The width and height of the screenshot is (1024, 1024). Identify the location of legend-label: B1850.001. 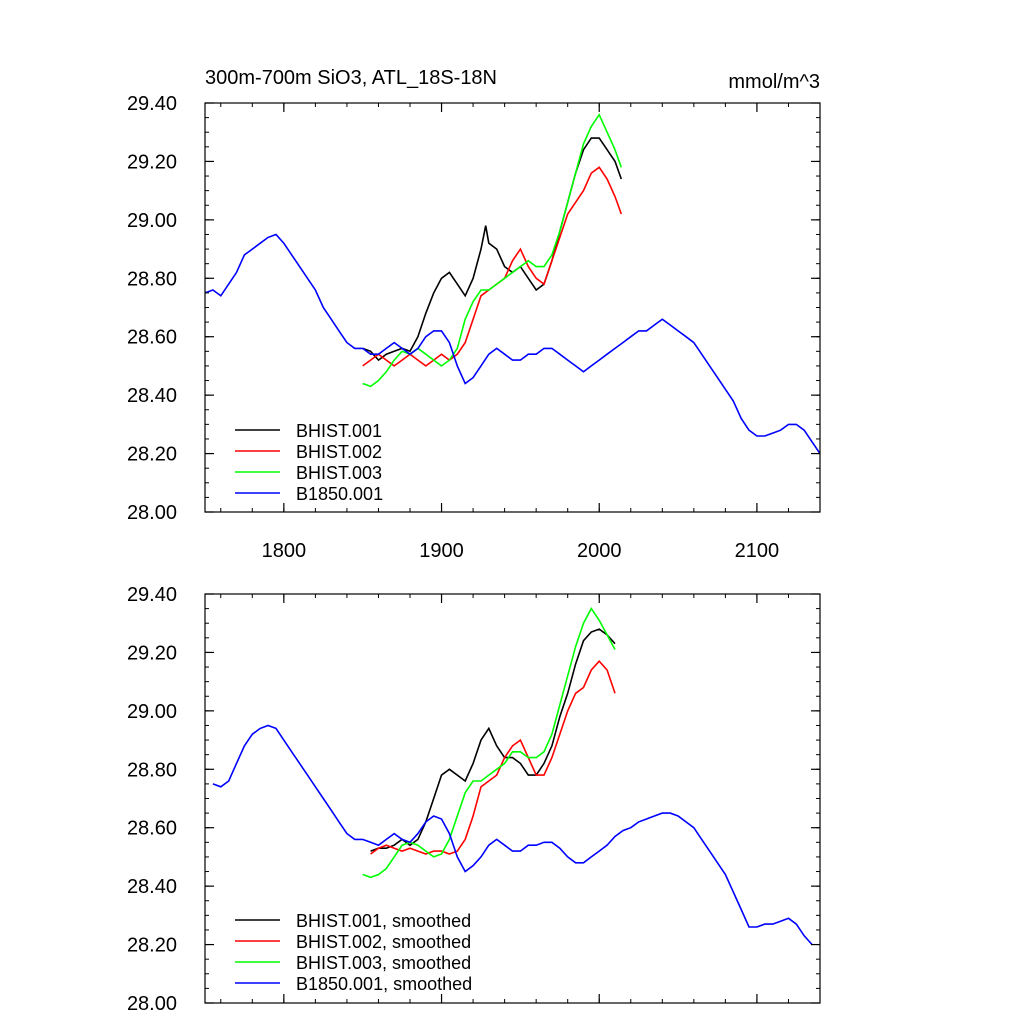
(339, 494).